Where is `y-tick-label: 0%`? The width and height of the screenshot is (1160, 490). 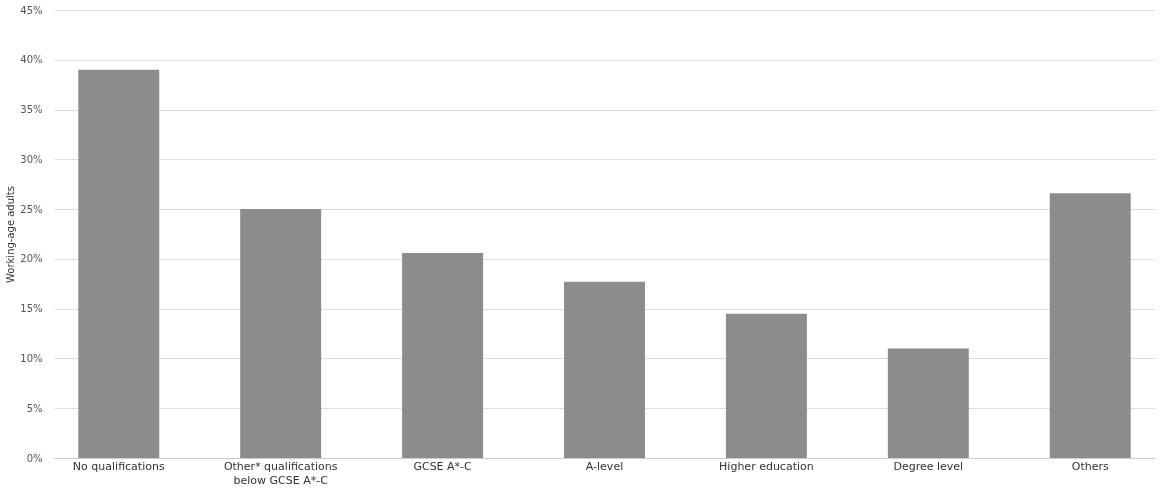
y-tick-label: 0% is located at coordinates (34, 458).